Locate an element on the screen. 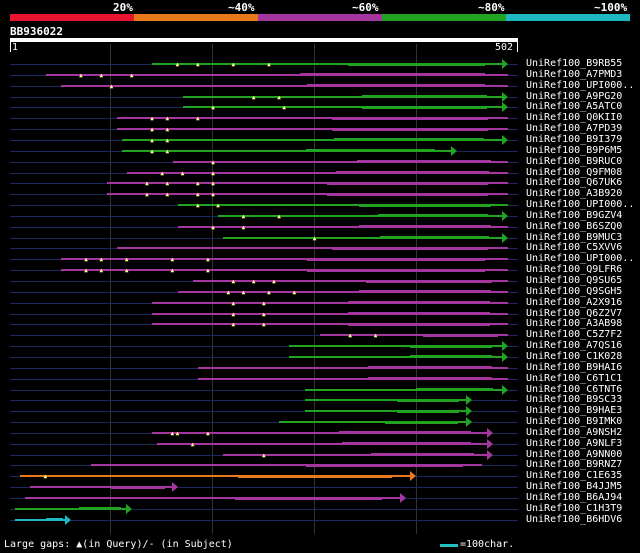  hit-row: UniRef100_B6AJ94 is located at coordinates (320, 498).